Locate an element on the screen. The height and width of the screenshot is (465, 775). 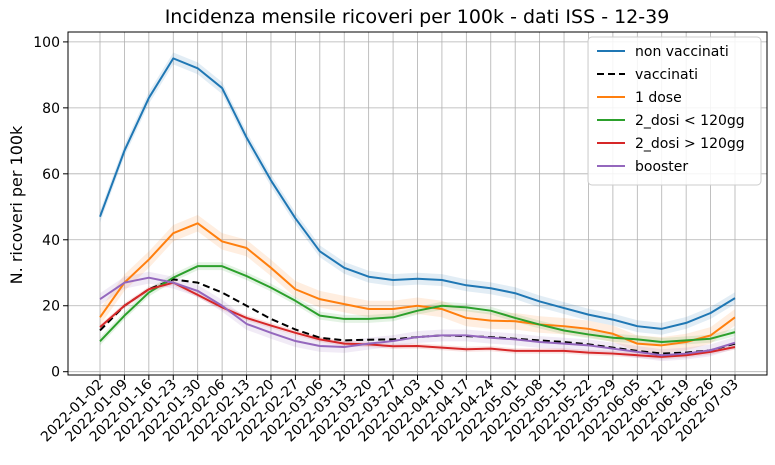
y-tick-label: 60 is located at coordinates (51, 175).